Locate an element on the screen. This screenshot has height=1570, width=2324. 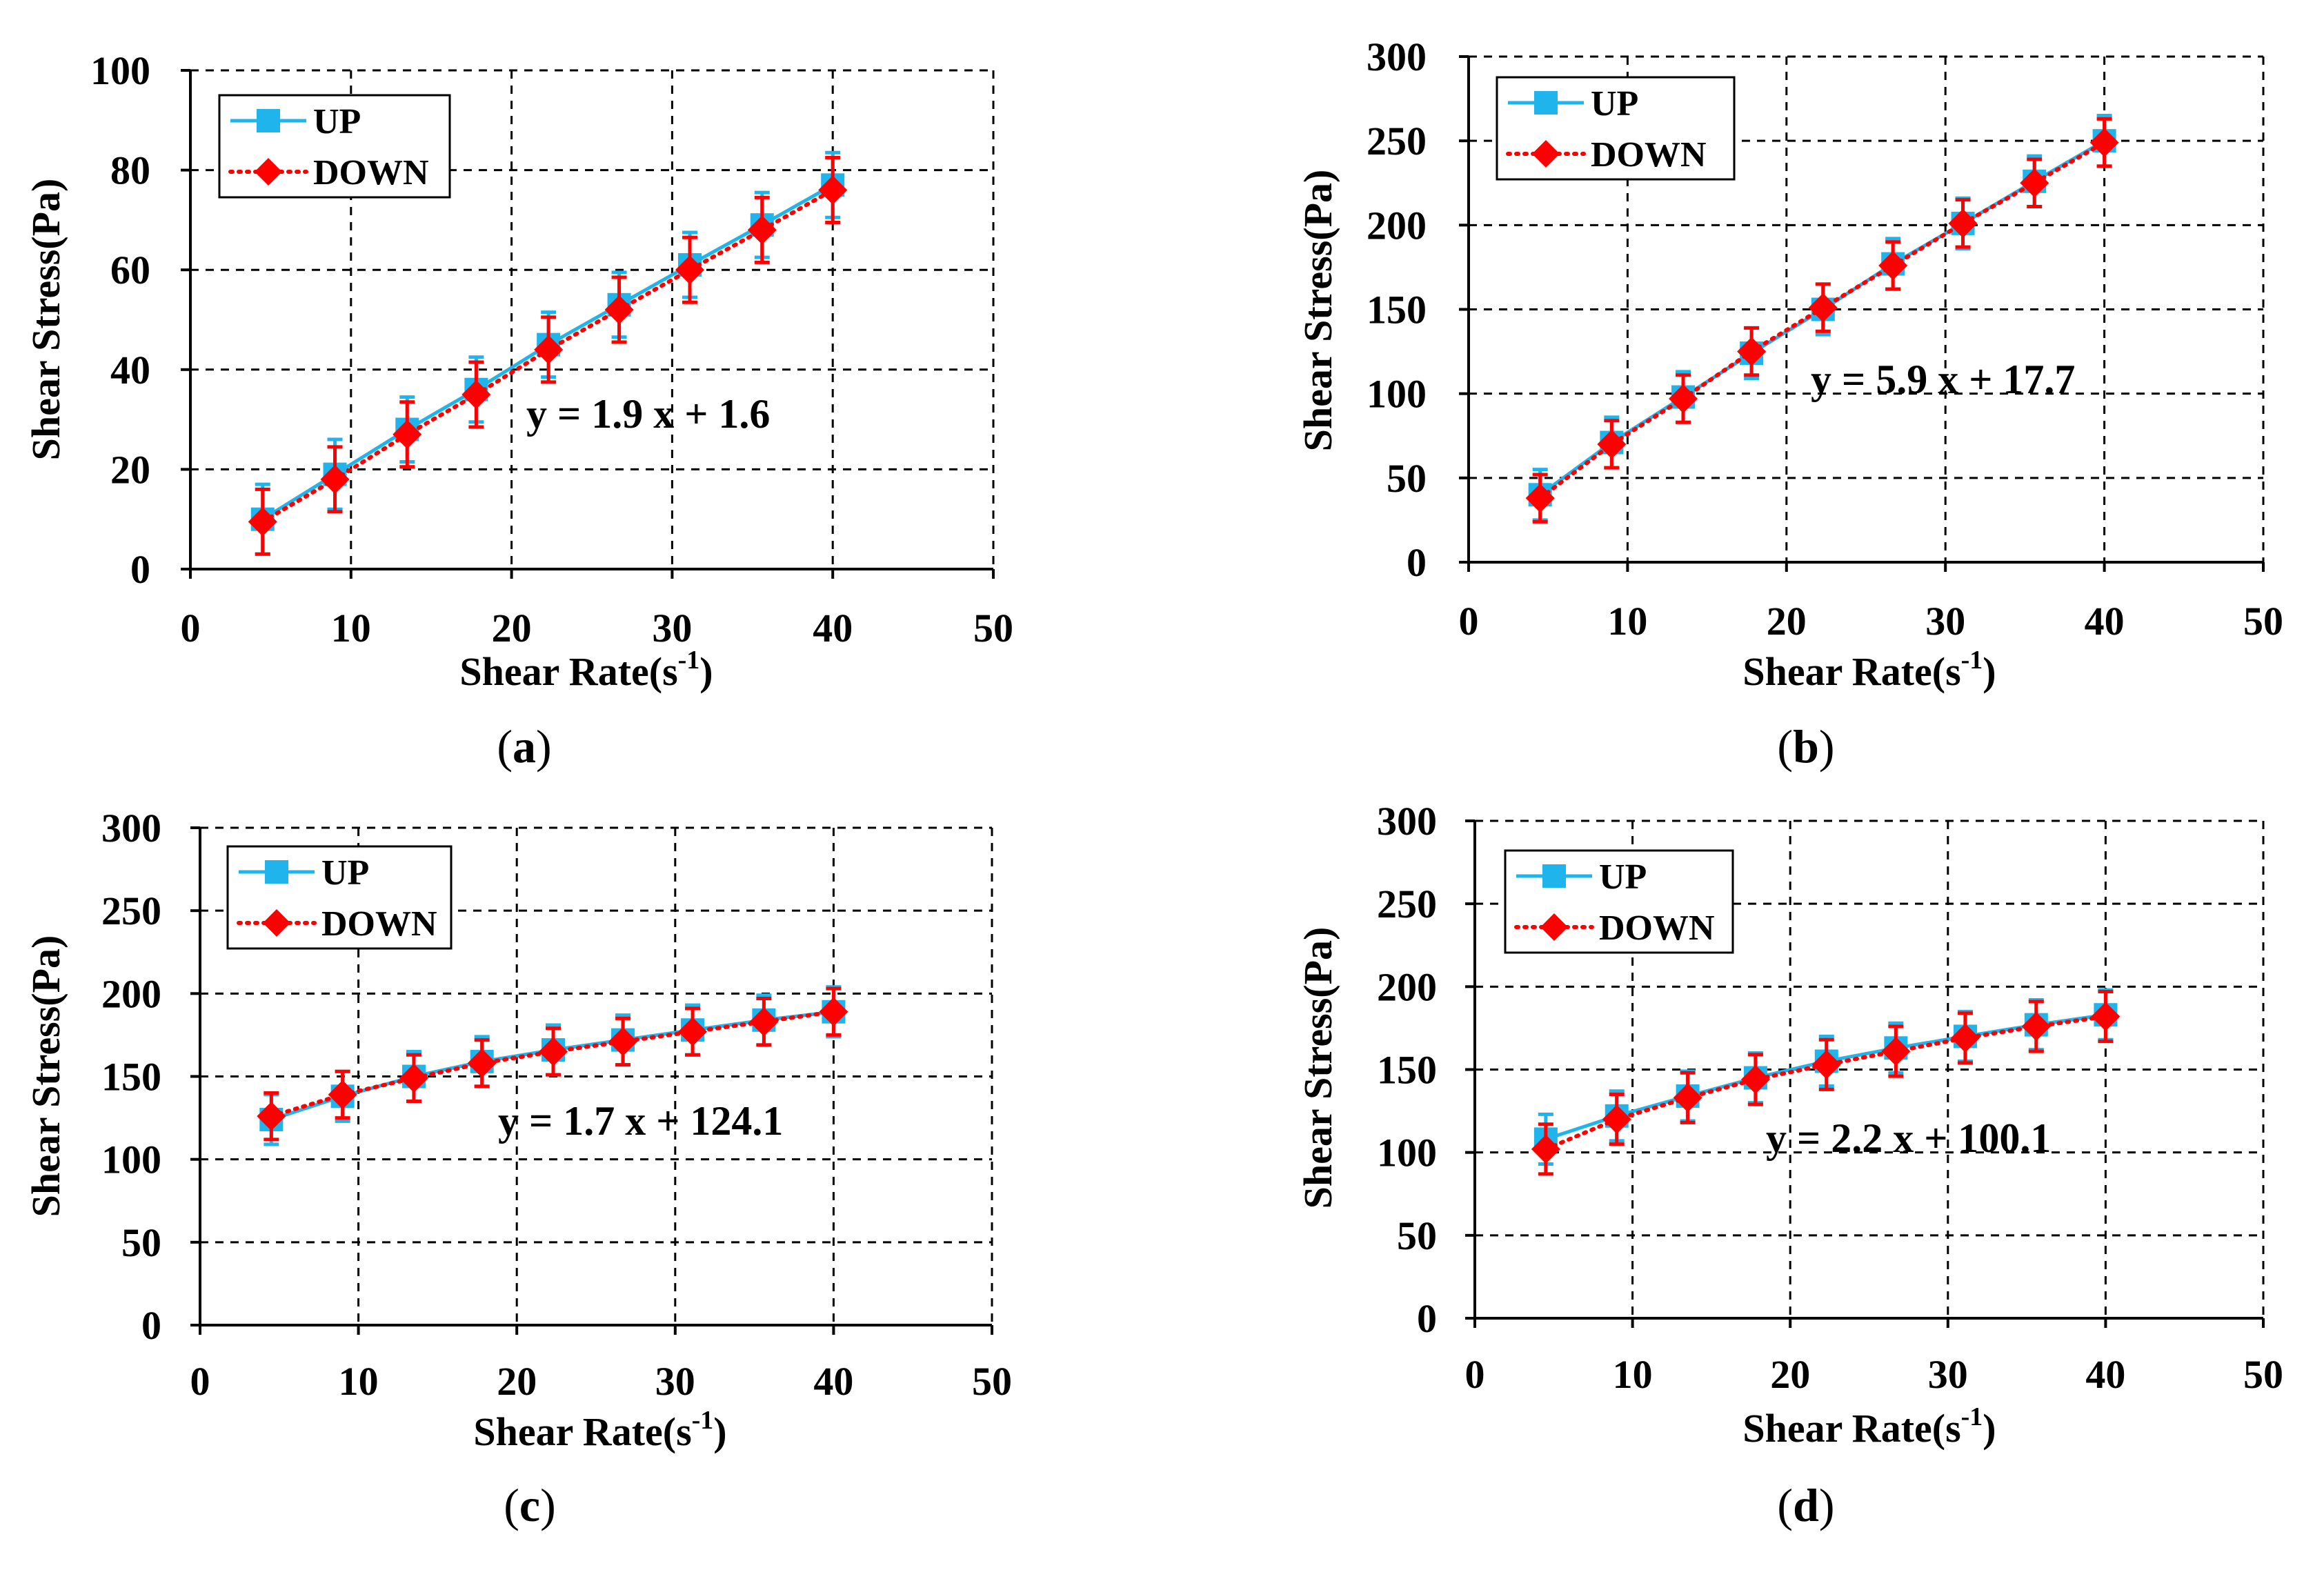
series-line-down is located at coordinates (1826, 1082).